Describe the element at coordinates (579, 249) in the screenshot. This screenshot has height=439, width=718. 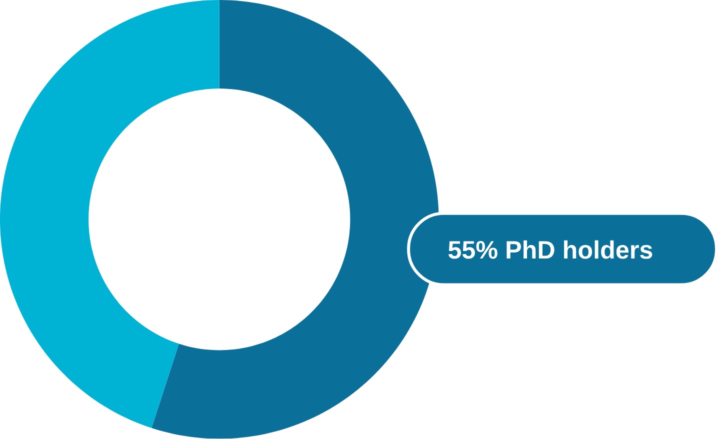
I see `slice-label: PhD holders` at that location.